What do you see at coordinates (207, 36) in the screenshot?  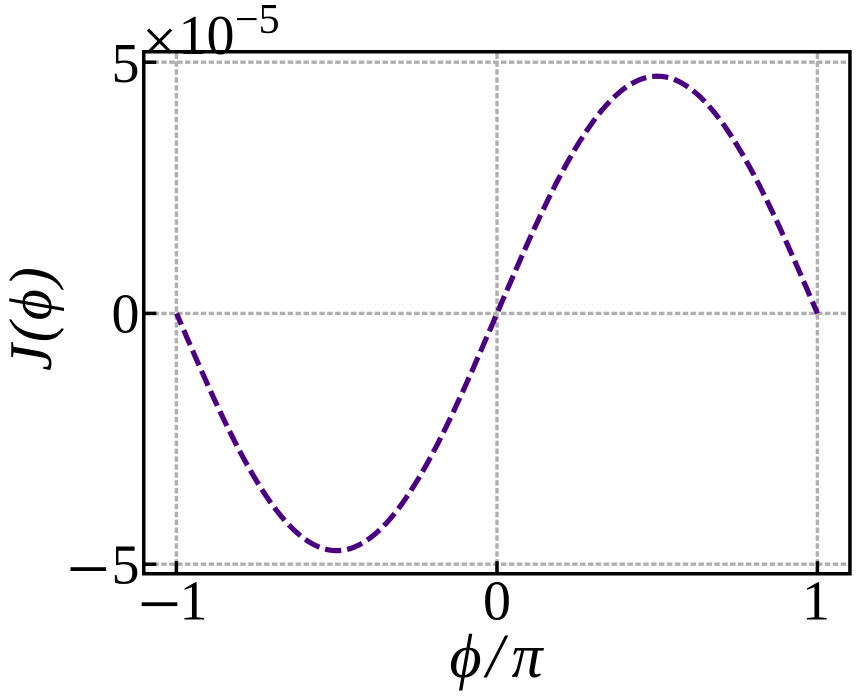 I see `svg-text: 10` at bounding box center [207, 36].